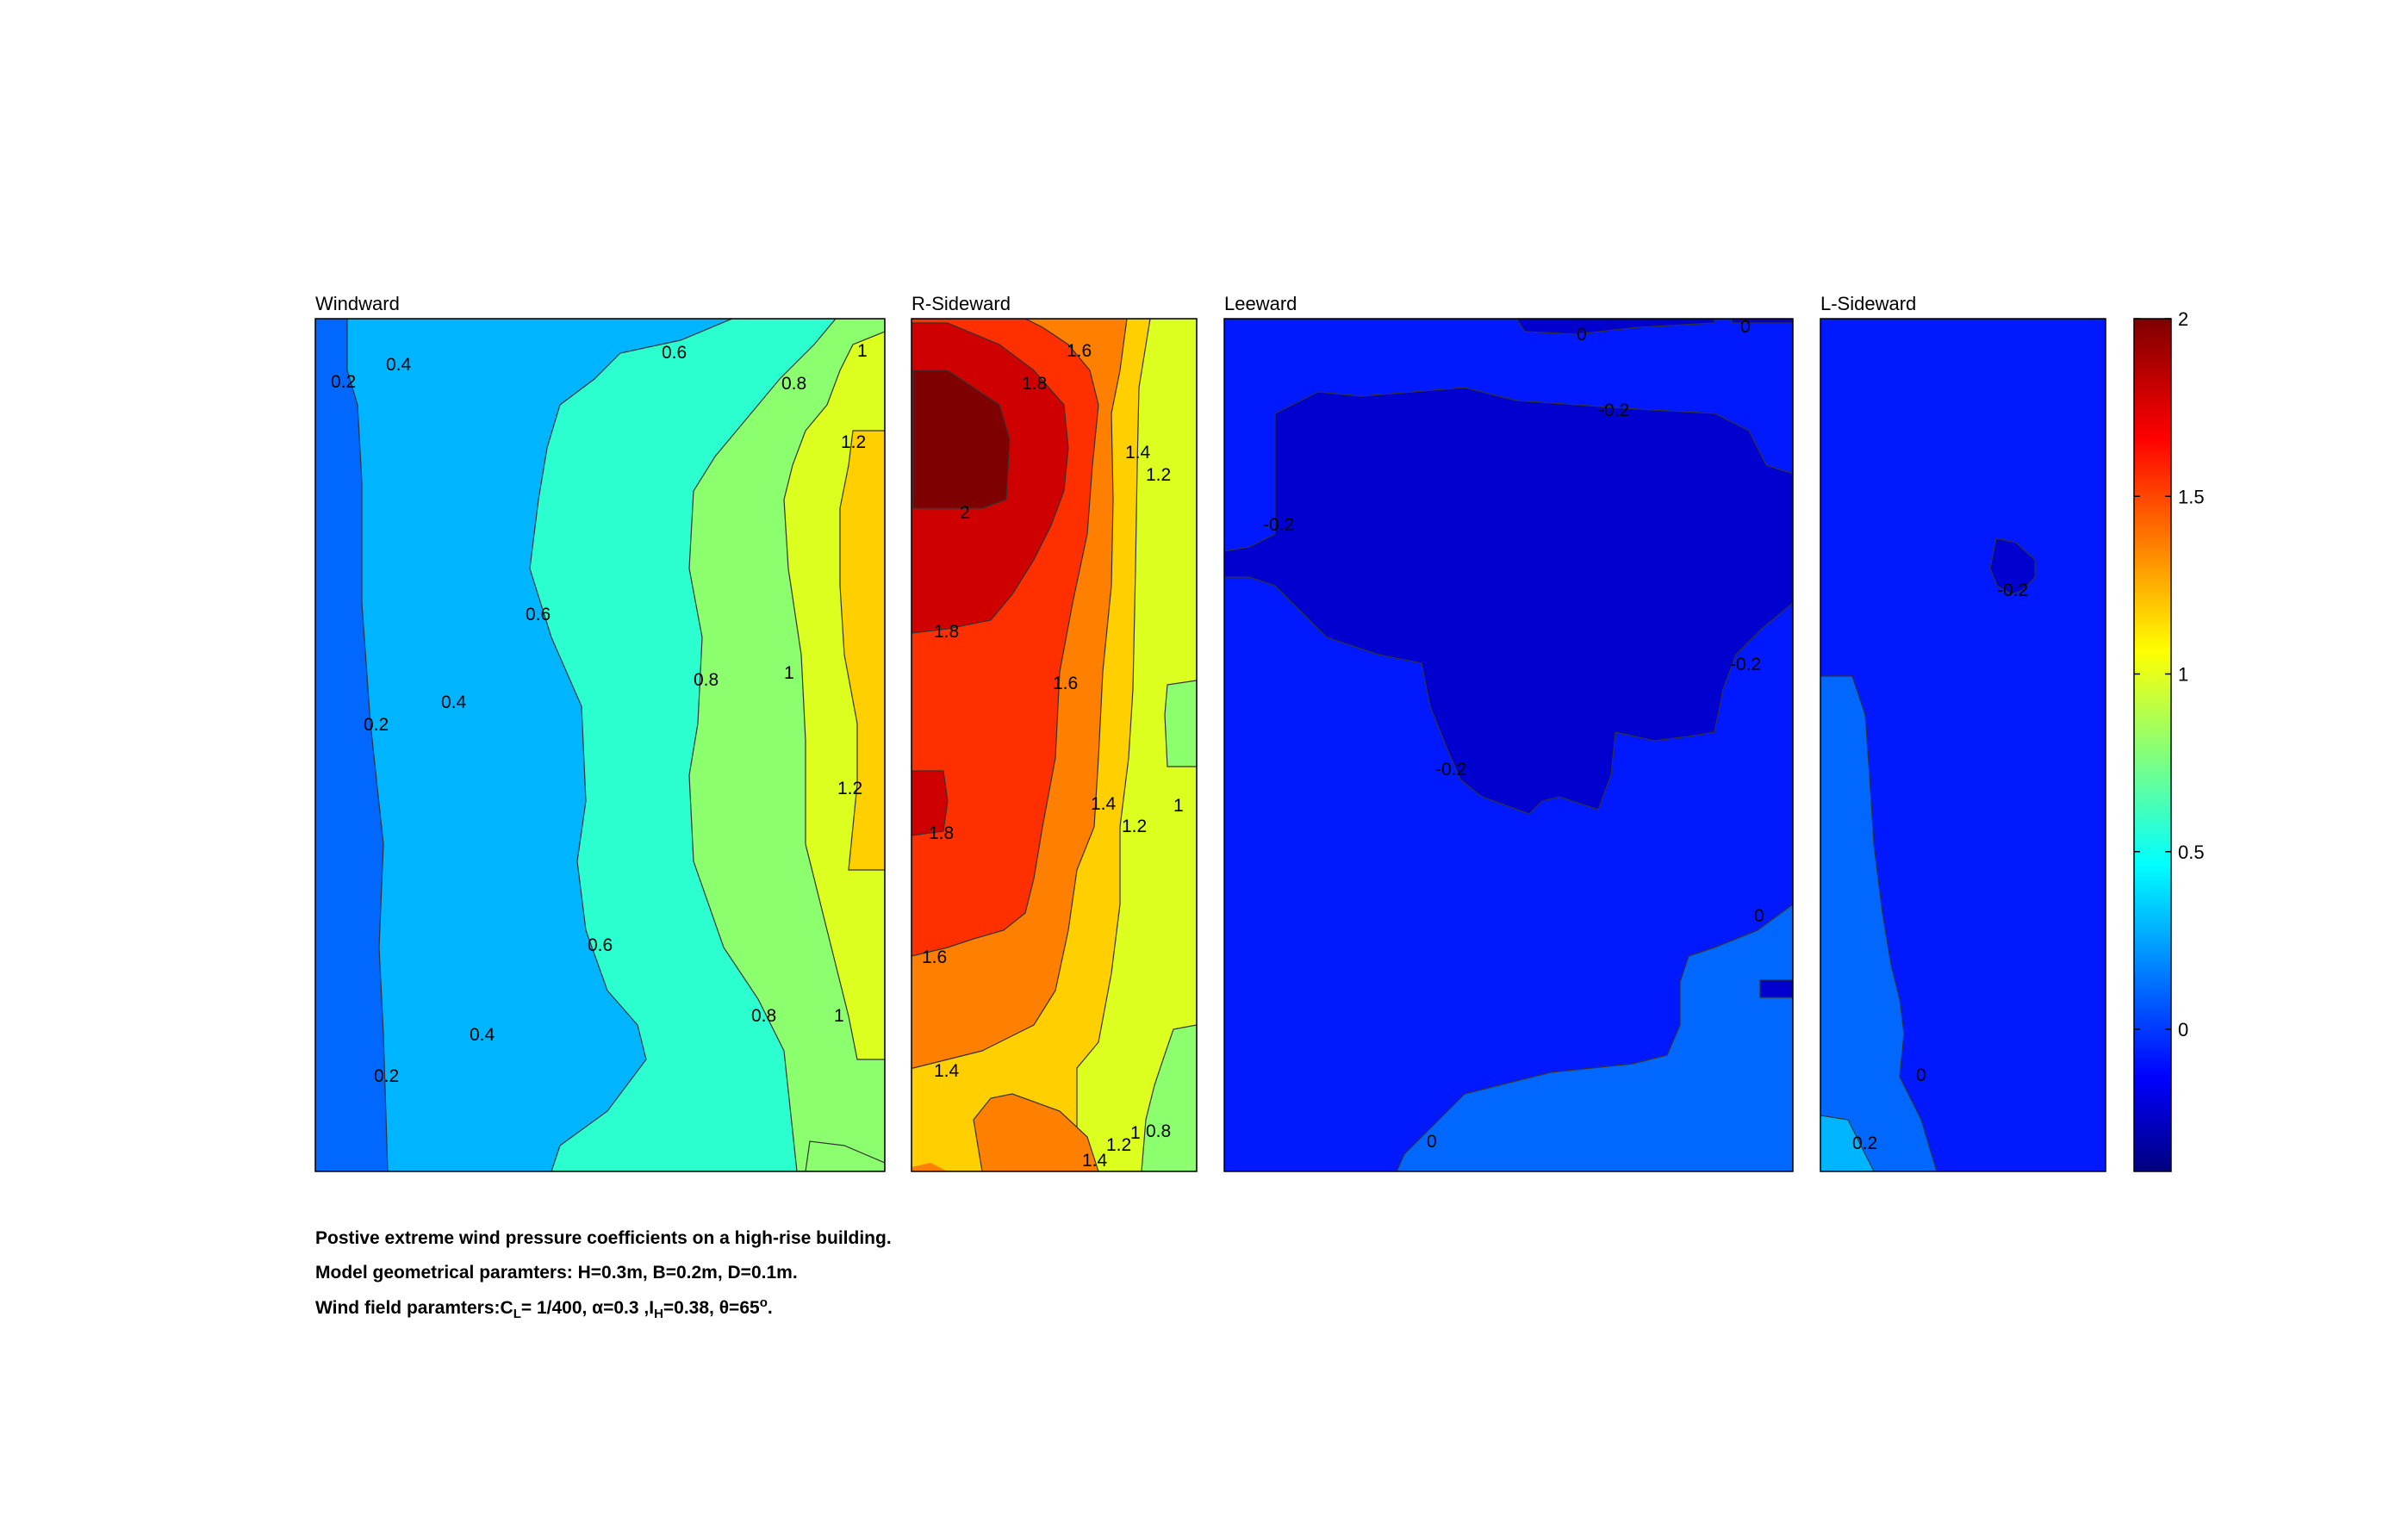 The image size is (2408, 1528). What do you see at coordinates (2183, 1029) in the screenshot?
I see `colorbar-tick-label: 0` at bounding box center [2183, 1029].